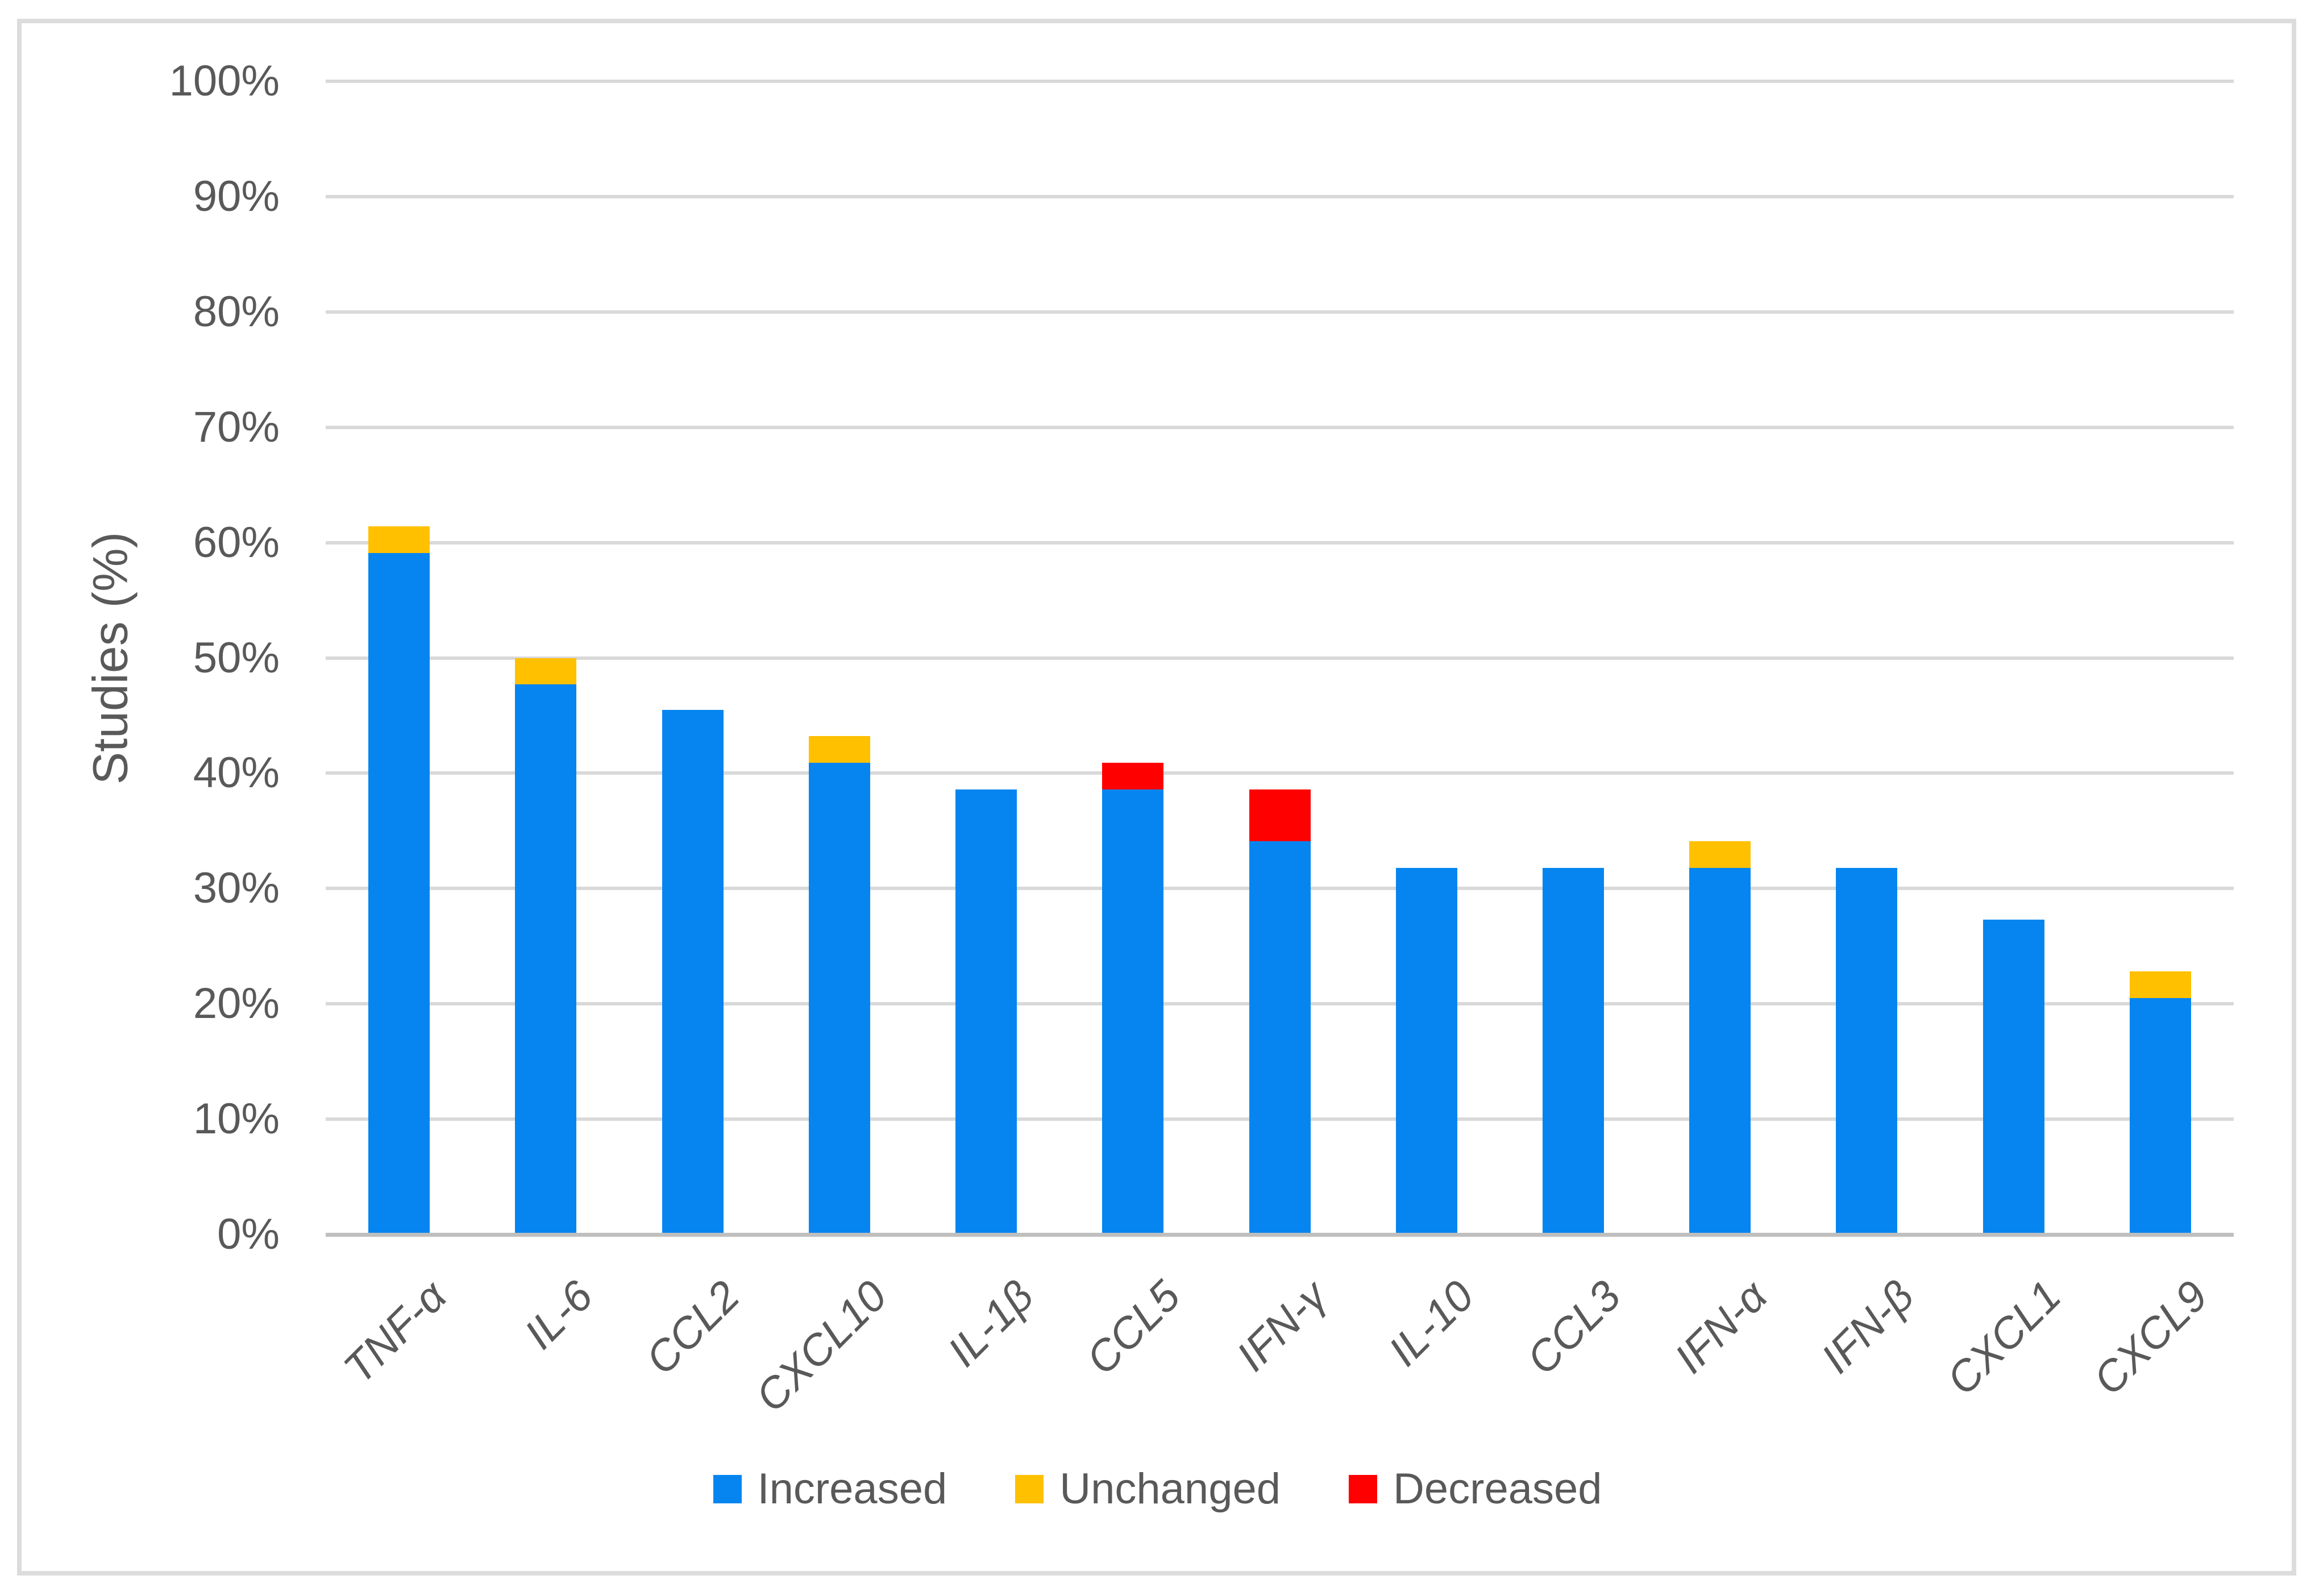 The width and height of the screenshot is (2315, 1596). Describe the element at coordinates (1280, 1038) in the screenshot. I see `bar-segment-increased-IFN-γ` at that location.